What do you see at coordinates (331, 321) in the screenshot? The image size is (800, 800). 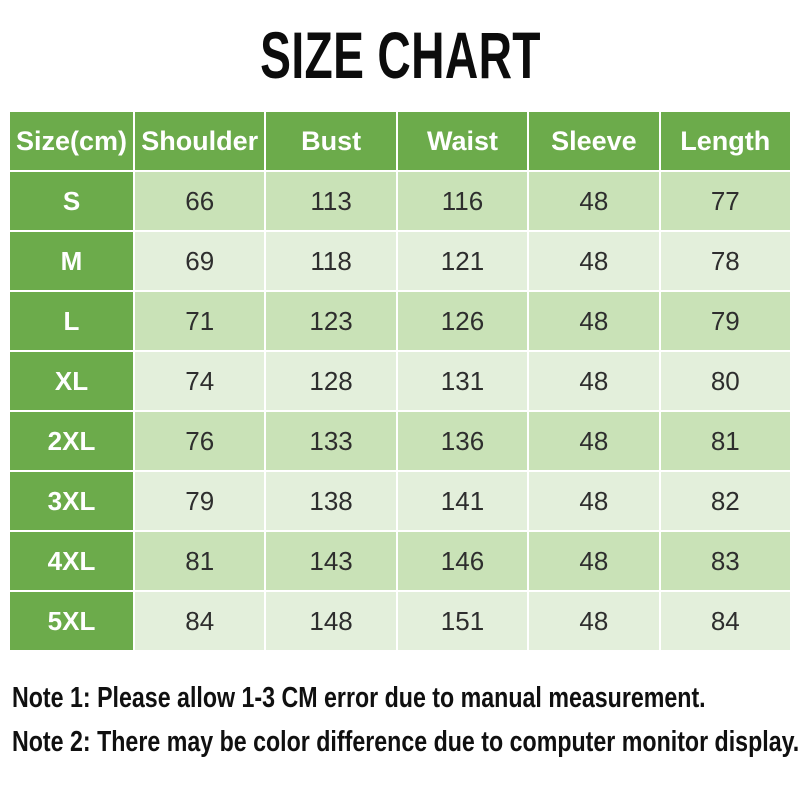 I see `cell-l-bust: 123` at bounding box center [331, 321].